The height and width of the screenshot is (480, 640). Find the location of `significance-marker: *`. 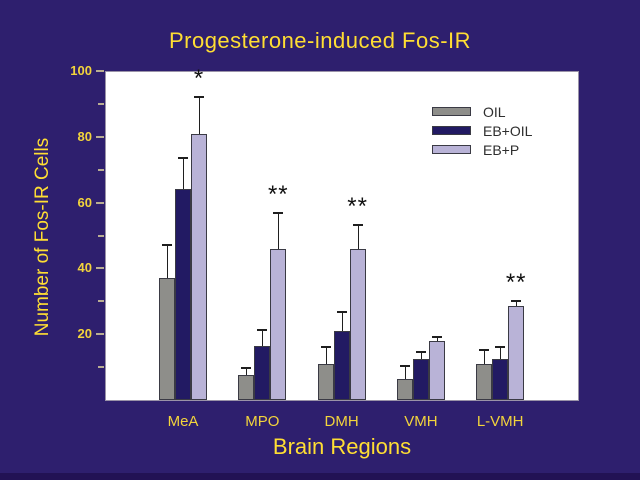

significance-marker: * is located at coordinates (199, 78).